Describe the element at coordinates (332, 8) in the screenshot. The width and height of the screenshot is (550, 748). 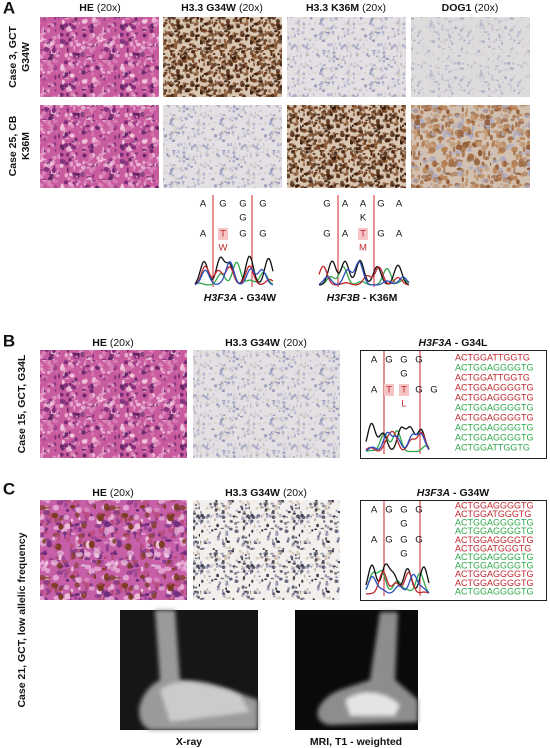
I see `header-name: H3.3 K36M` at that location.